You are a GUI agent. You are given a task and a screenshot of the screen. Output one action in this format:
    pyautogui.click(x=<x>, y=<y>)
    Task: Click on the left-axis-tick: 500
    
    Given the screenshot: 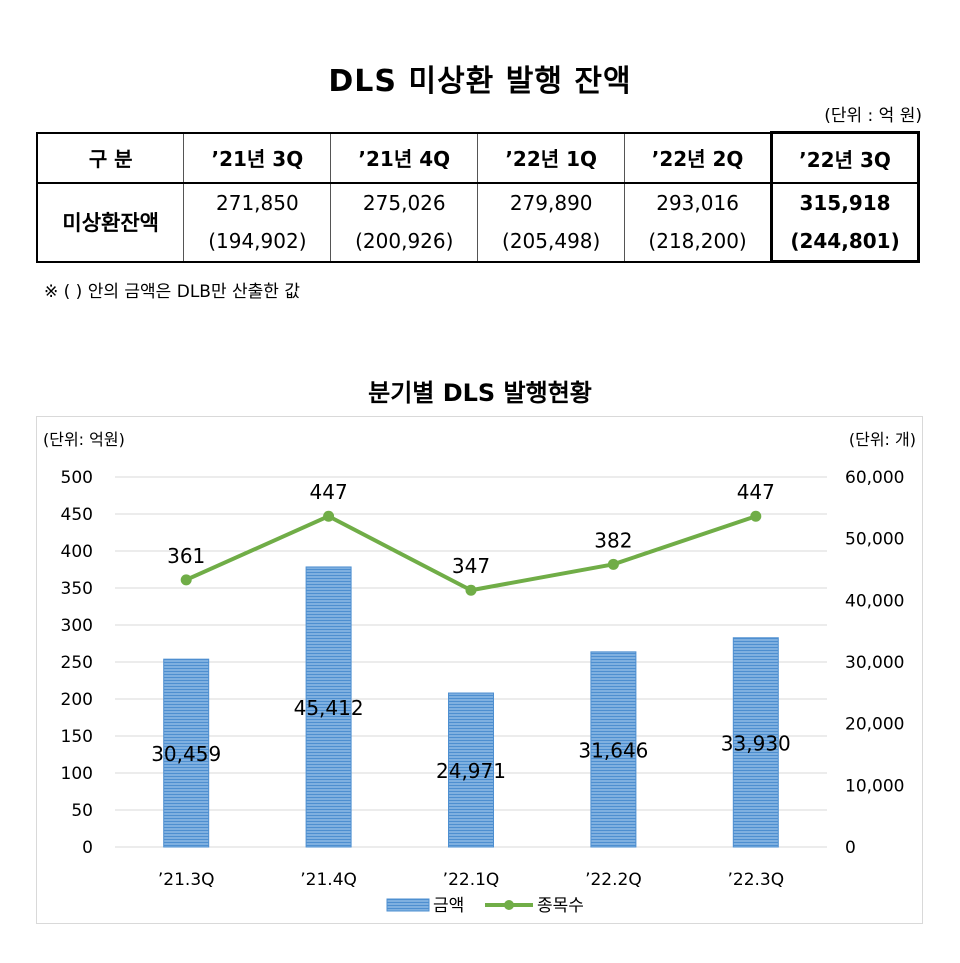 What is the action you would take?
    pyautogui.click(x=77, y=478)
    